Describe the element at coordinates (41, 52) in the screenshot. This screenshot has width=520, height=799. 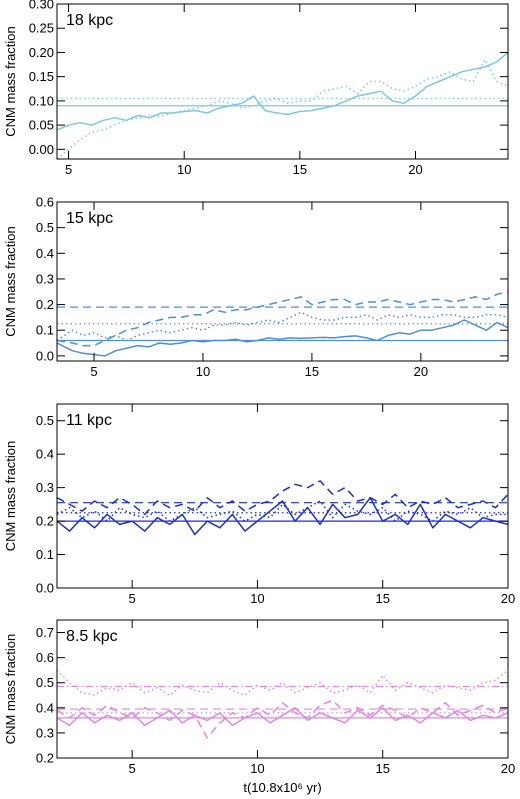
I see `y-tick-label: 0.20` at that location.